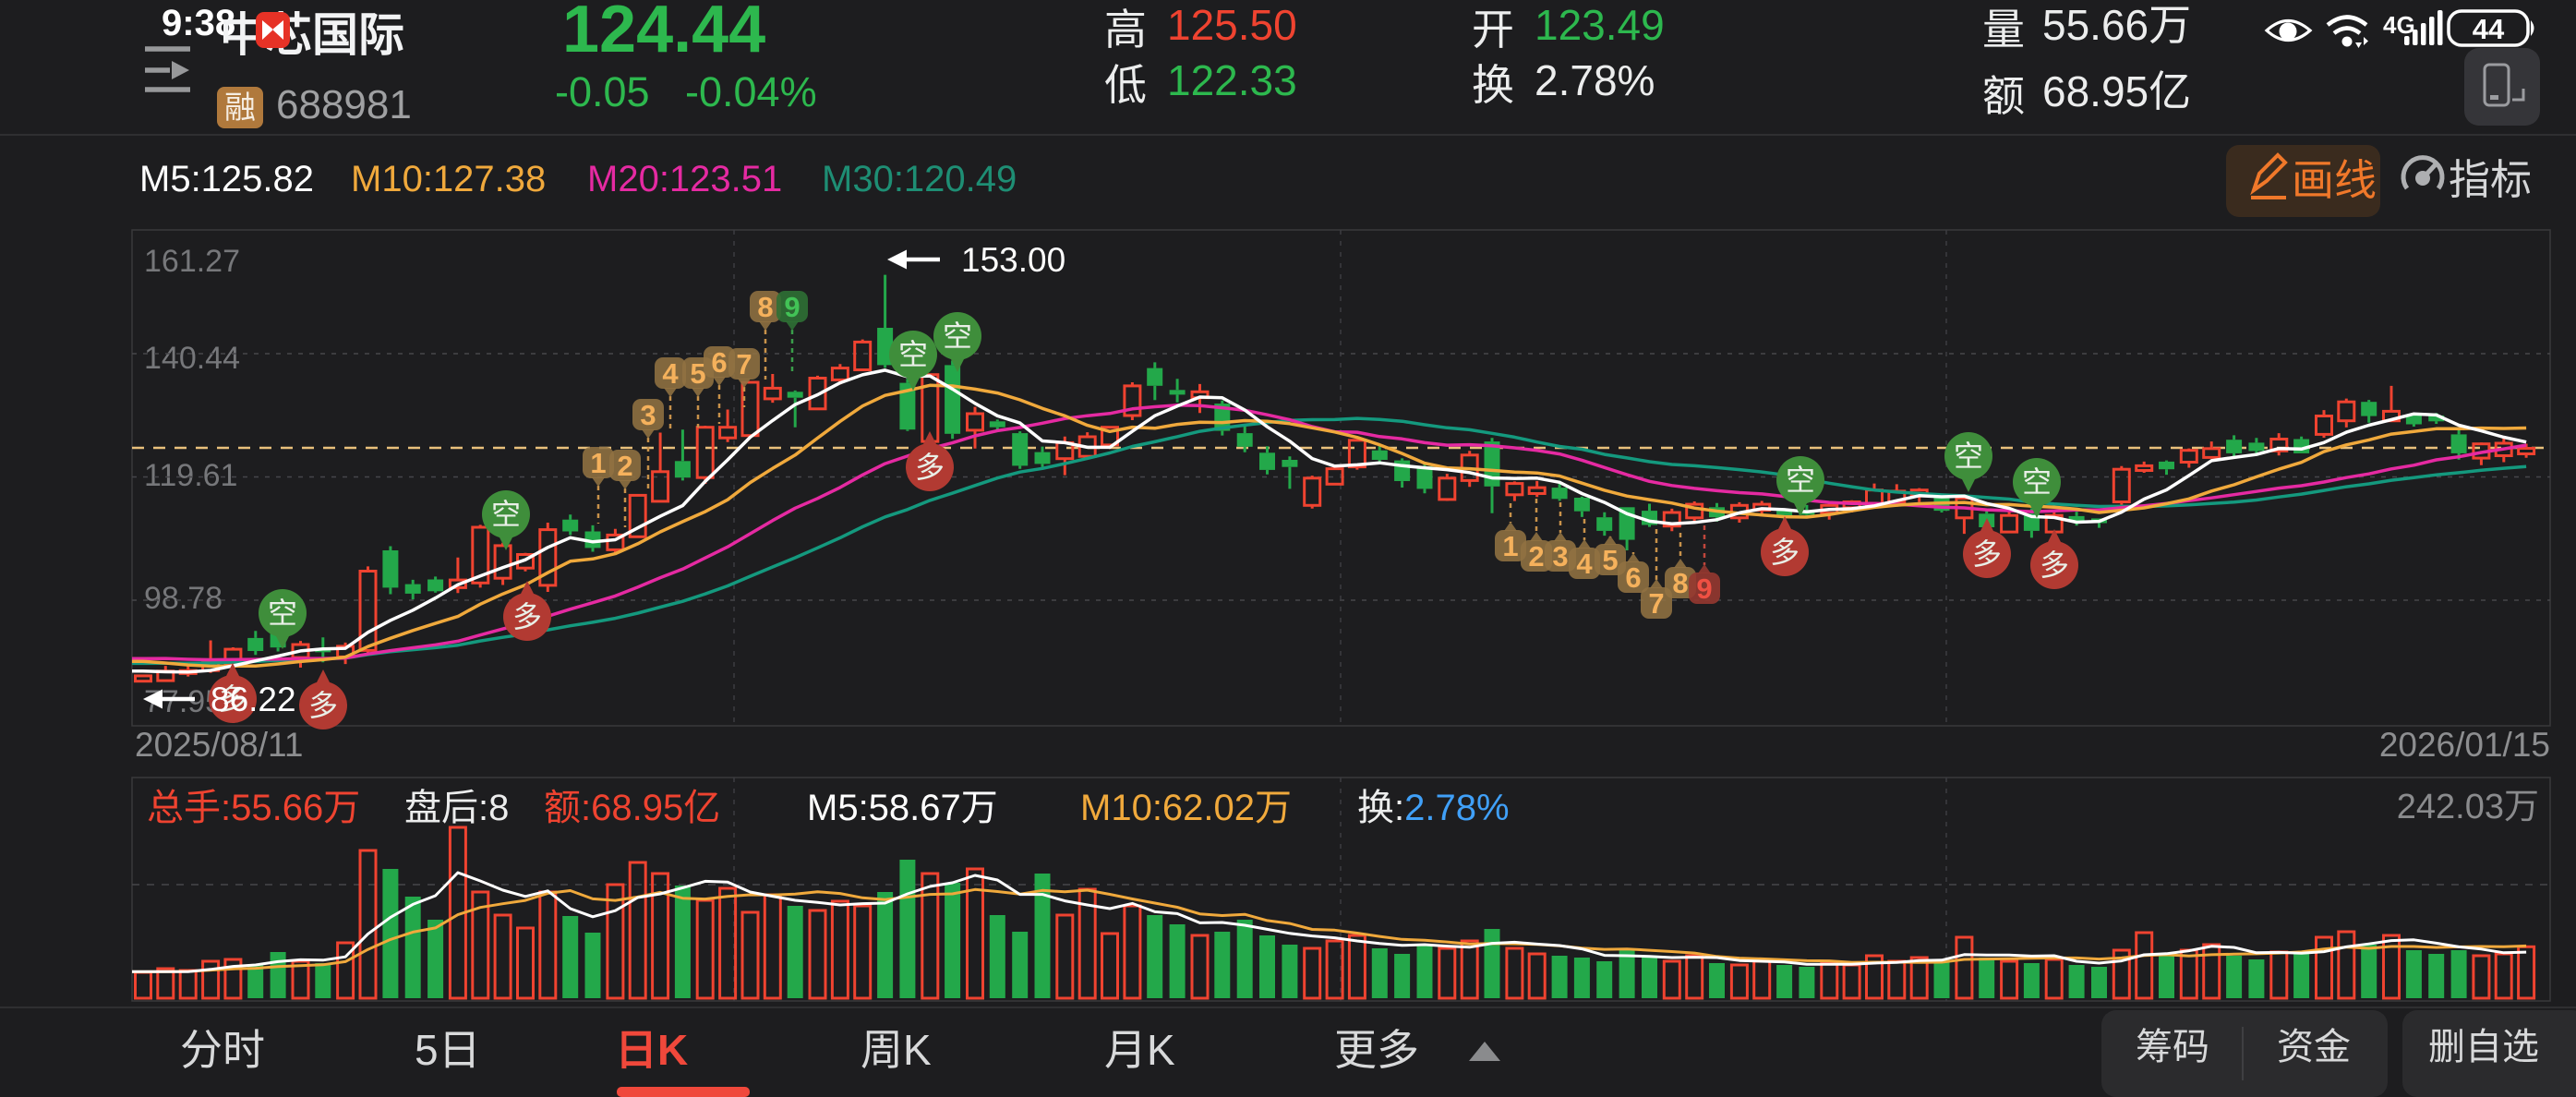  Describe the element at coordinates (2489, 29) in the screenshot. I see `svg-text: 44` at that location.